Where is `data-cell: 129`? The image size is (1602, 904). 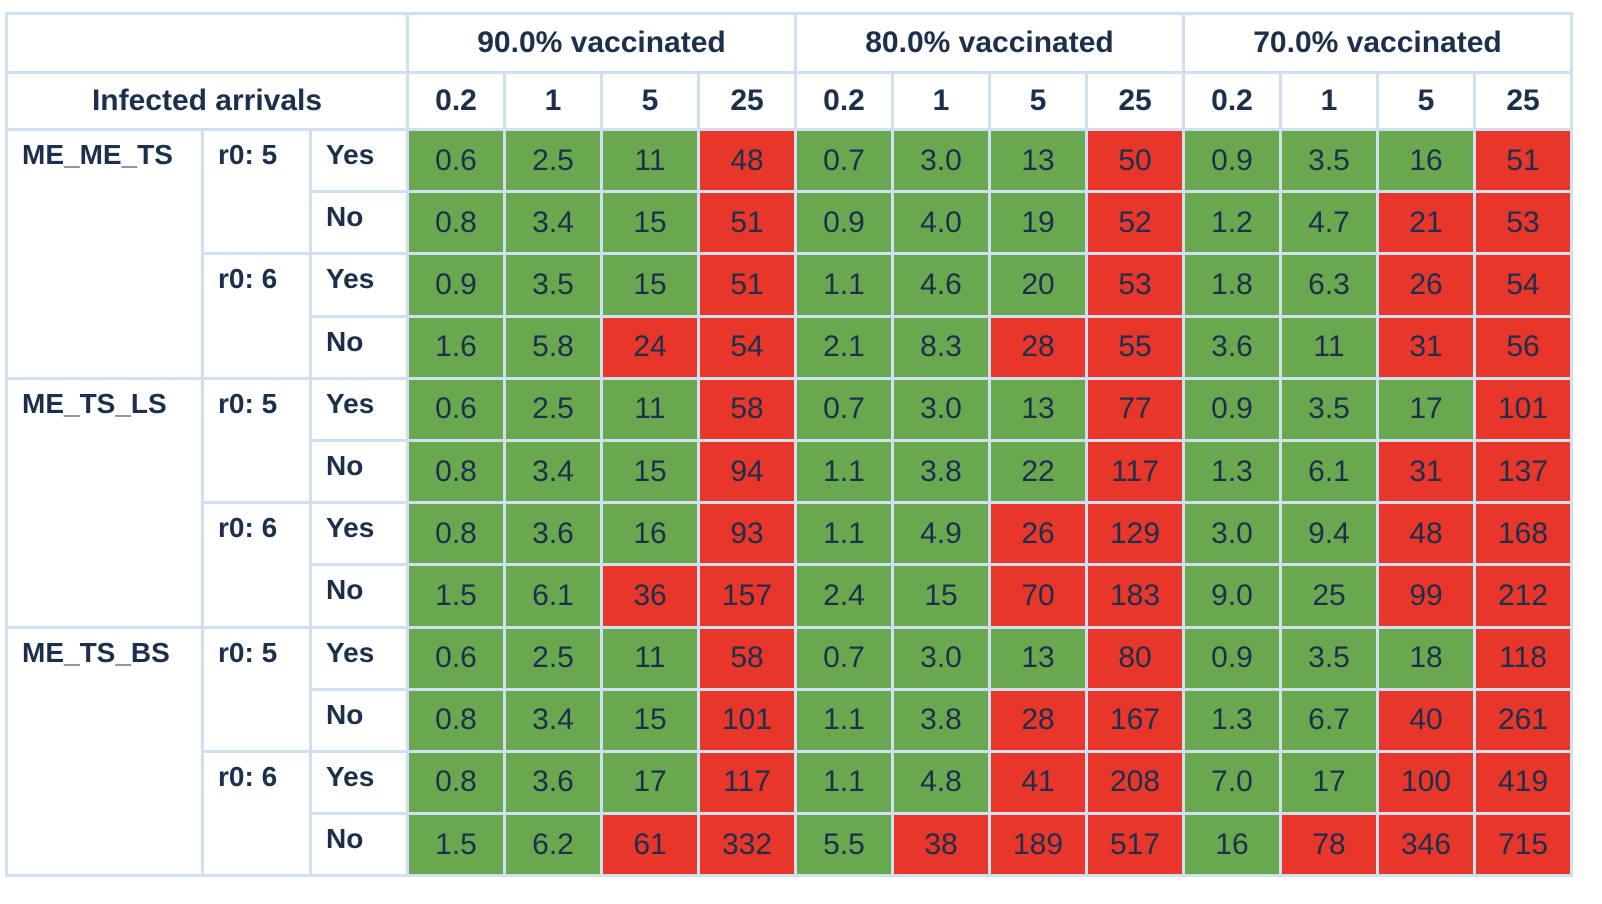 data-cell: 129 is located at coordinates (1135, 534).